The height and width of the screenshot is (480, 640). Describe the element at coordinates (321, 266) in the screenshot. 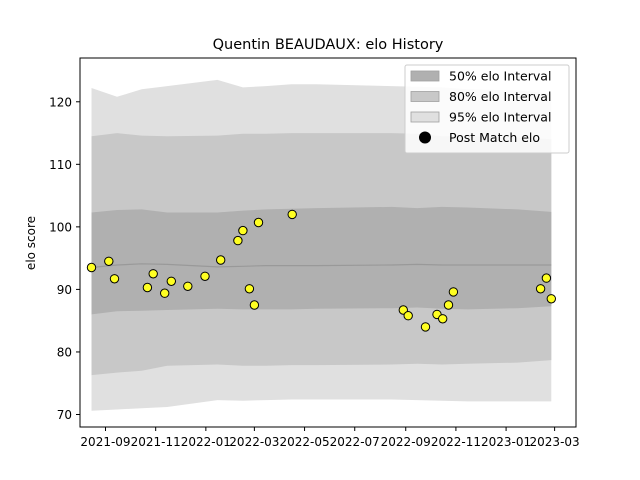

I see `median-line` at that location.